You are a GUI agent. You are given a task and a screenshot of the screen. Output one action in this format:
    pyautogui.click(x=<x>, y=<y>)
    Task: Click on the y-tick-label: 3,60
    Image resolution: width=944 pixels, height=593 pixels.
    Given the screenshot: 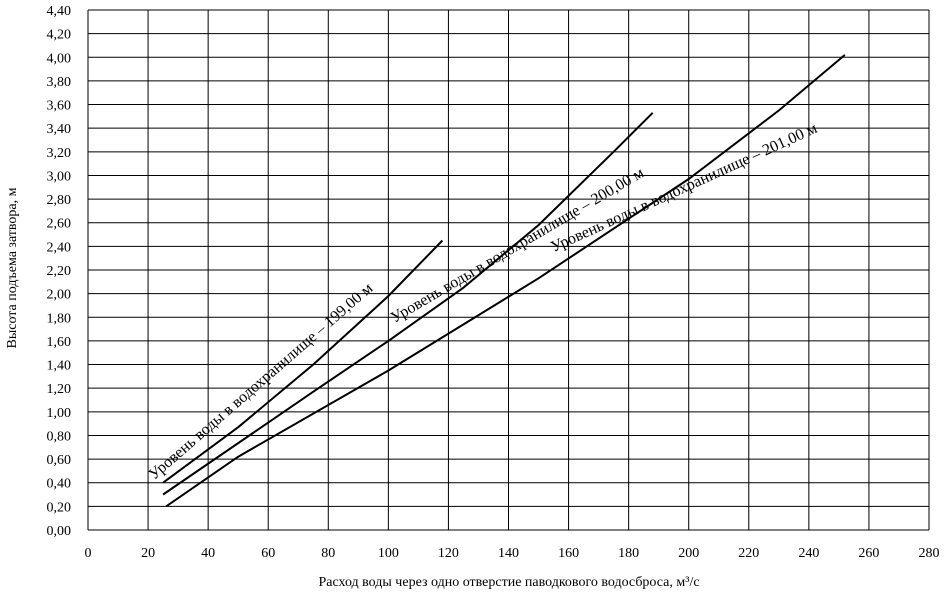 What is the action you would take?
    pyautogui.click(x=59, y=106)
    